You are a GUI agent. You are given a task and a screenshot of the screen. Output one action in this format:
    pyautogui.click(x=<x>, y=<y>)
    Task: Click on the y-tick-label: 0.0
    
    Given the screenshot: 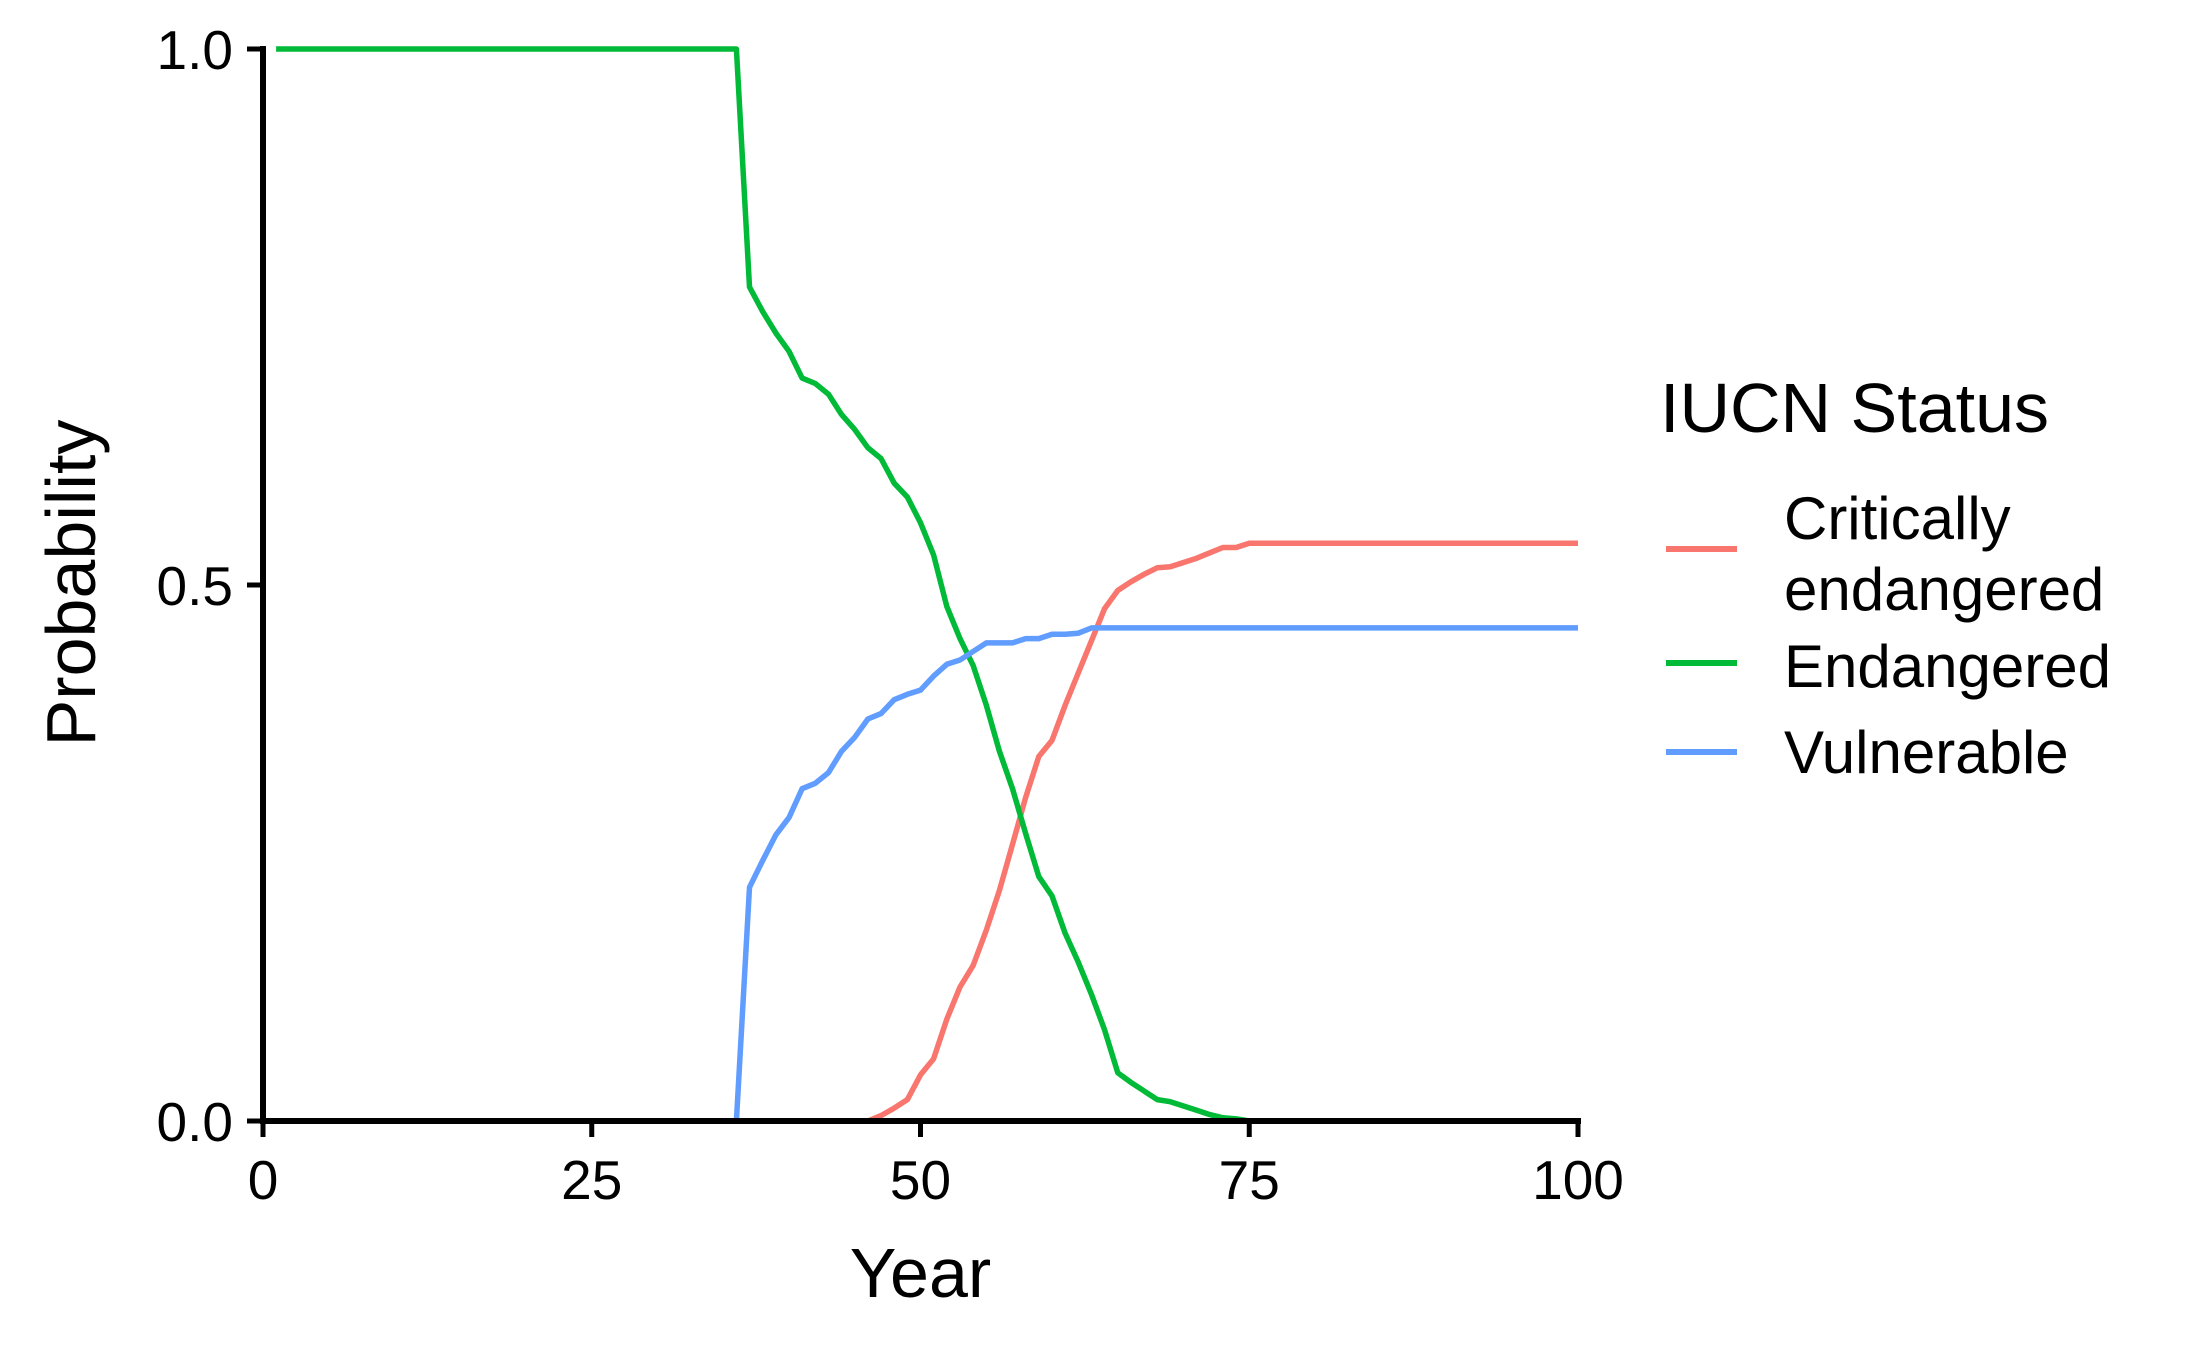 What is the action you would take?
    pyautogui.click(x=195, y=1122)
    